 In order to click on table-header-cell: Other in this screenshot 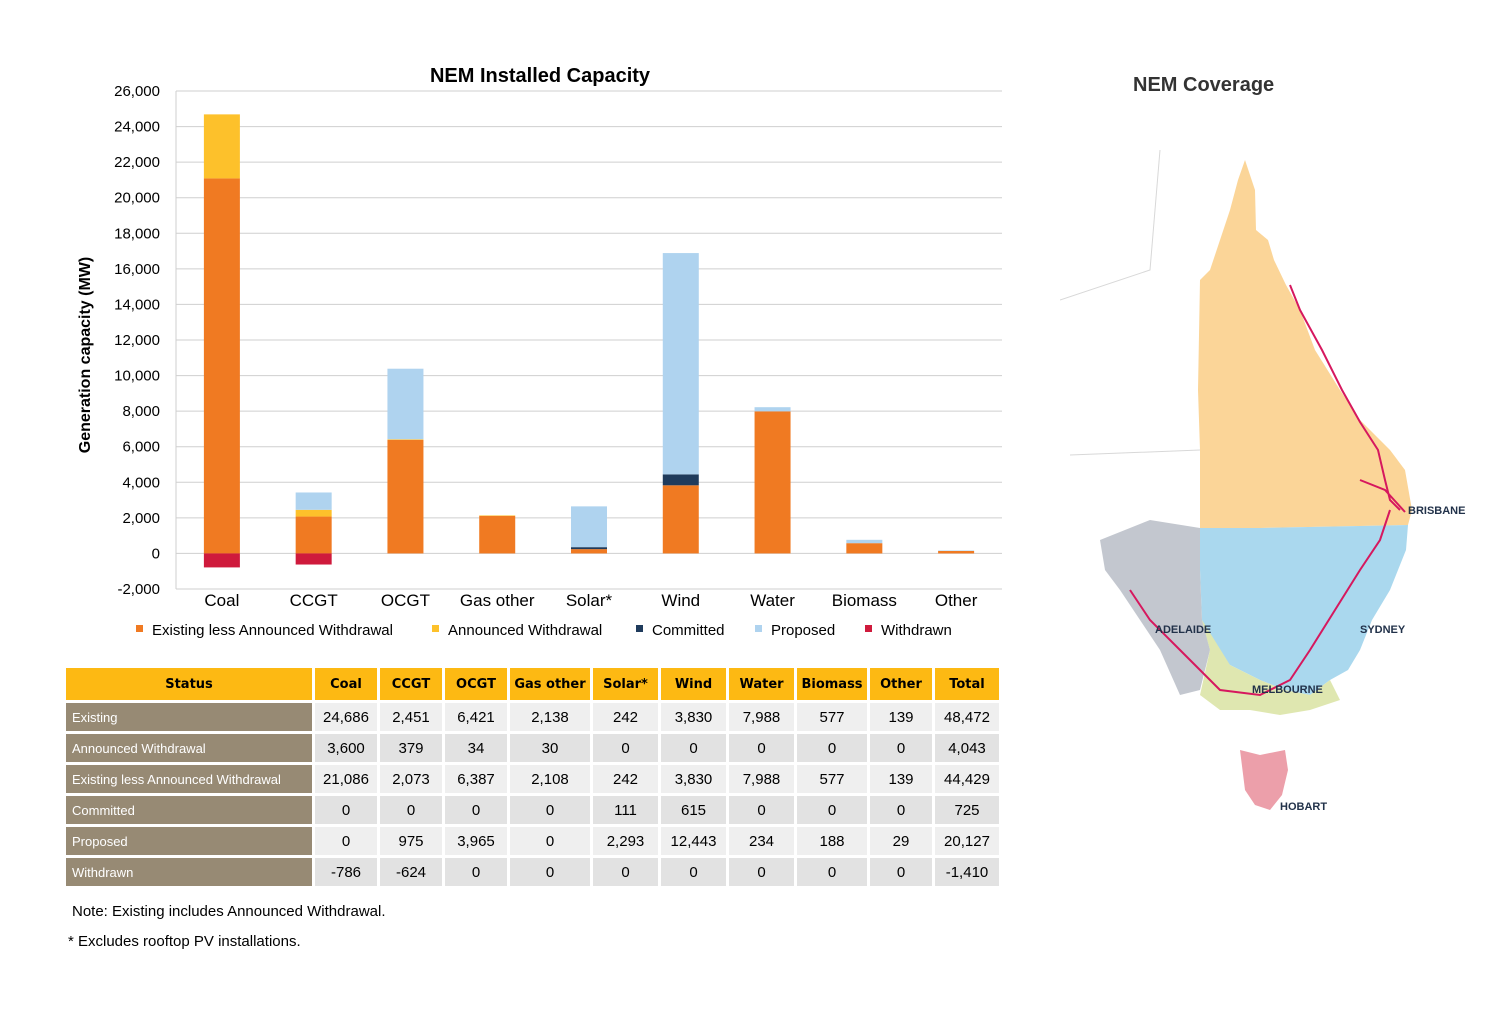, I will do `click(901, 684)`.